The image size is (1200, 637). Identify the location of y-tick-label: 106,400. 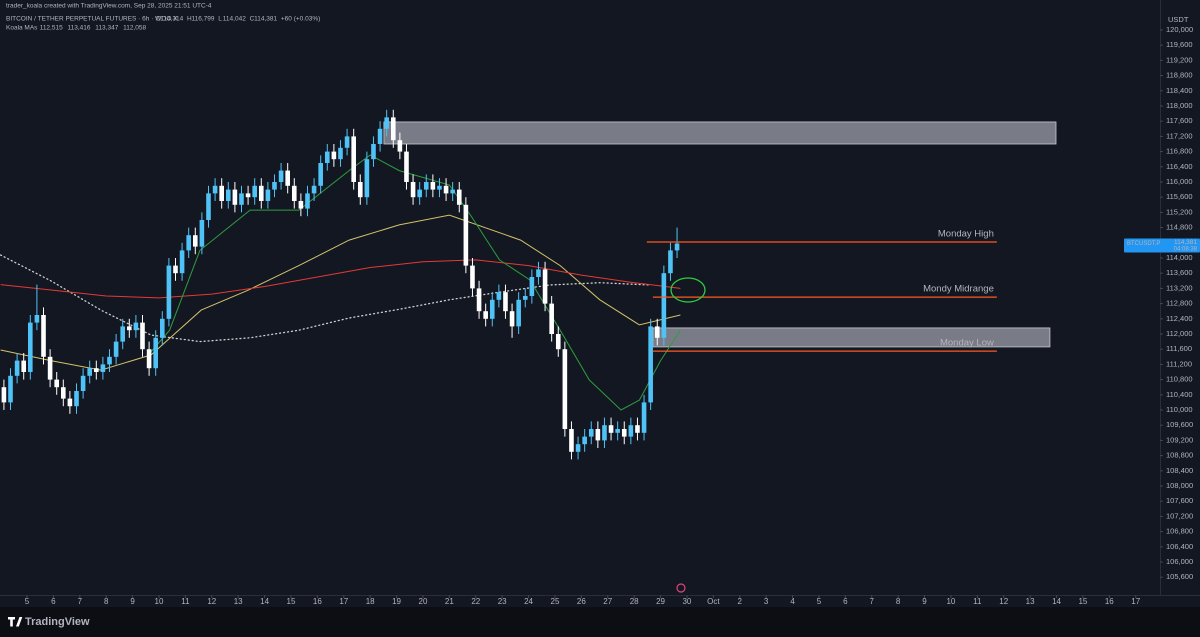
(1179, 546).